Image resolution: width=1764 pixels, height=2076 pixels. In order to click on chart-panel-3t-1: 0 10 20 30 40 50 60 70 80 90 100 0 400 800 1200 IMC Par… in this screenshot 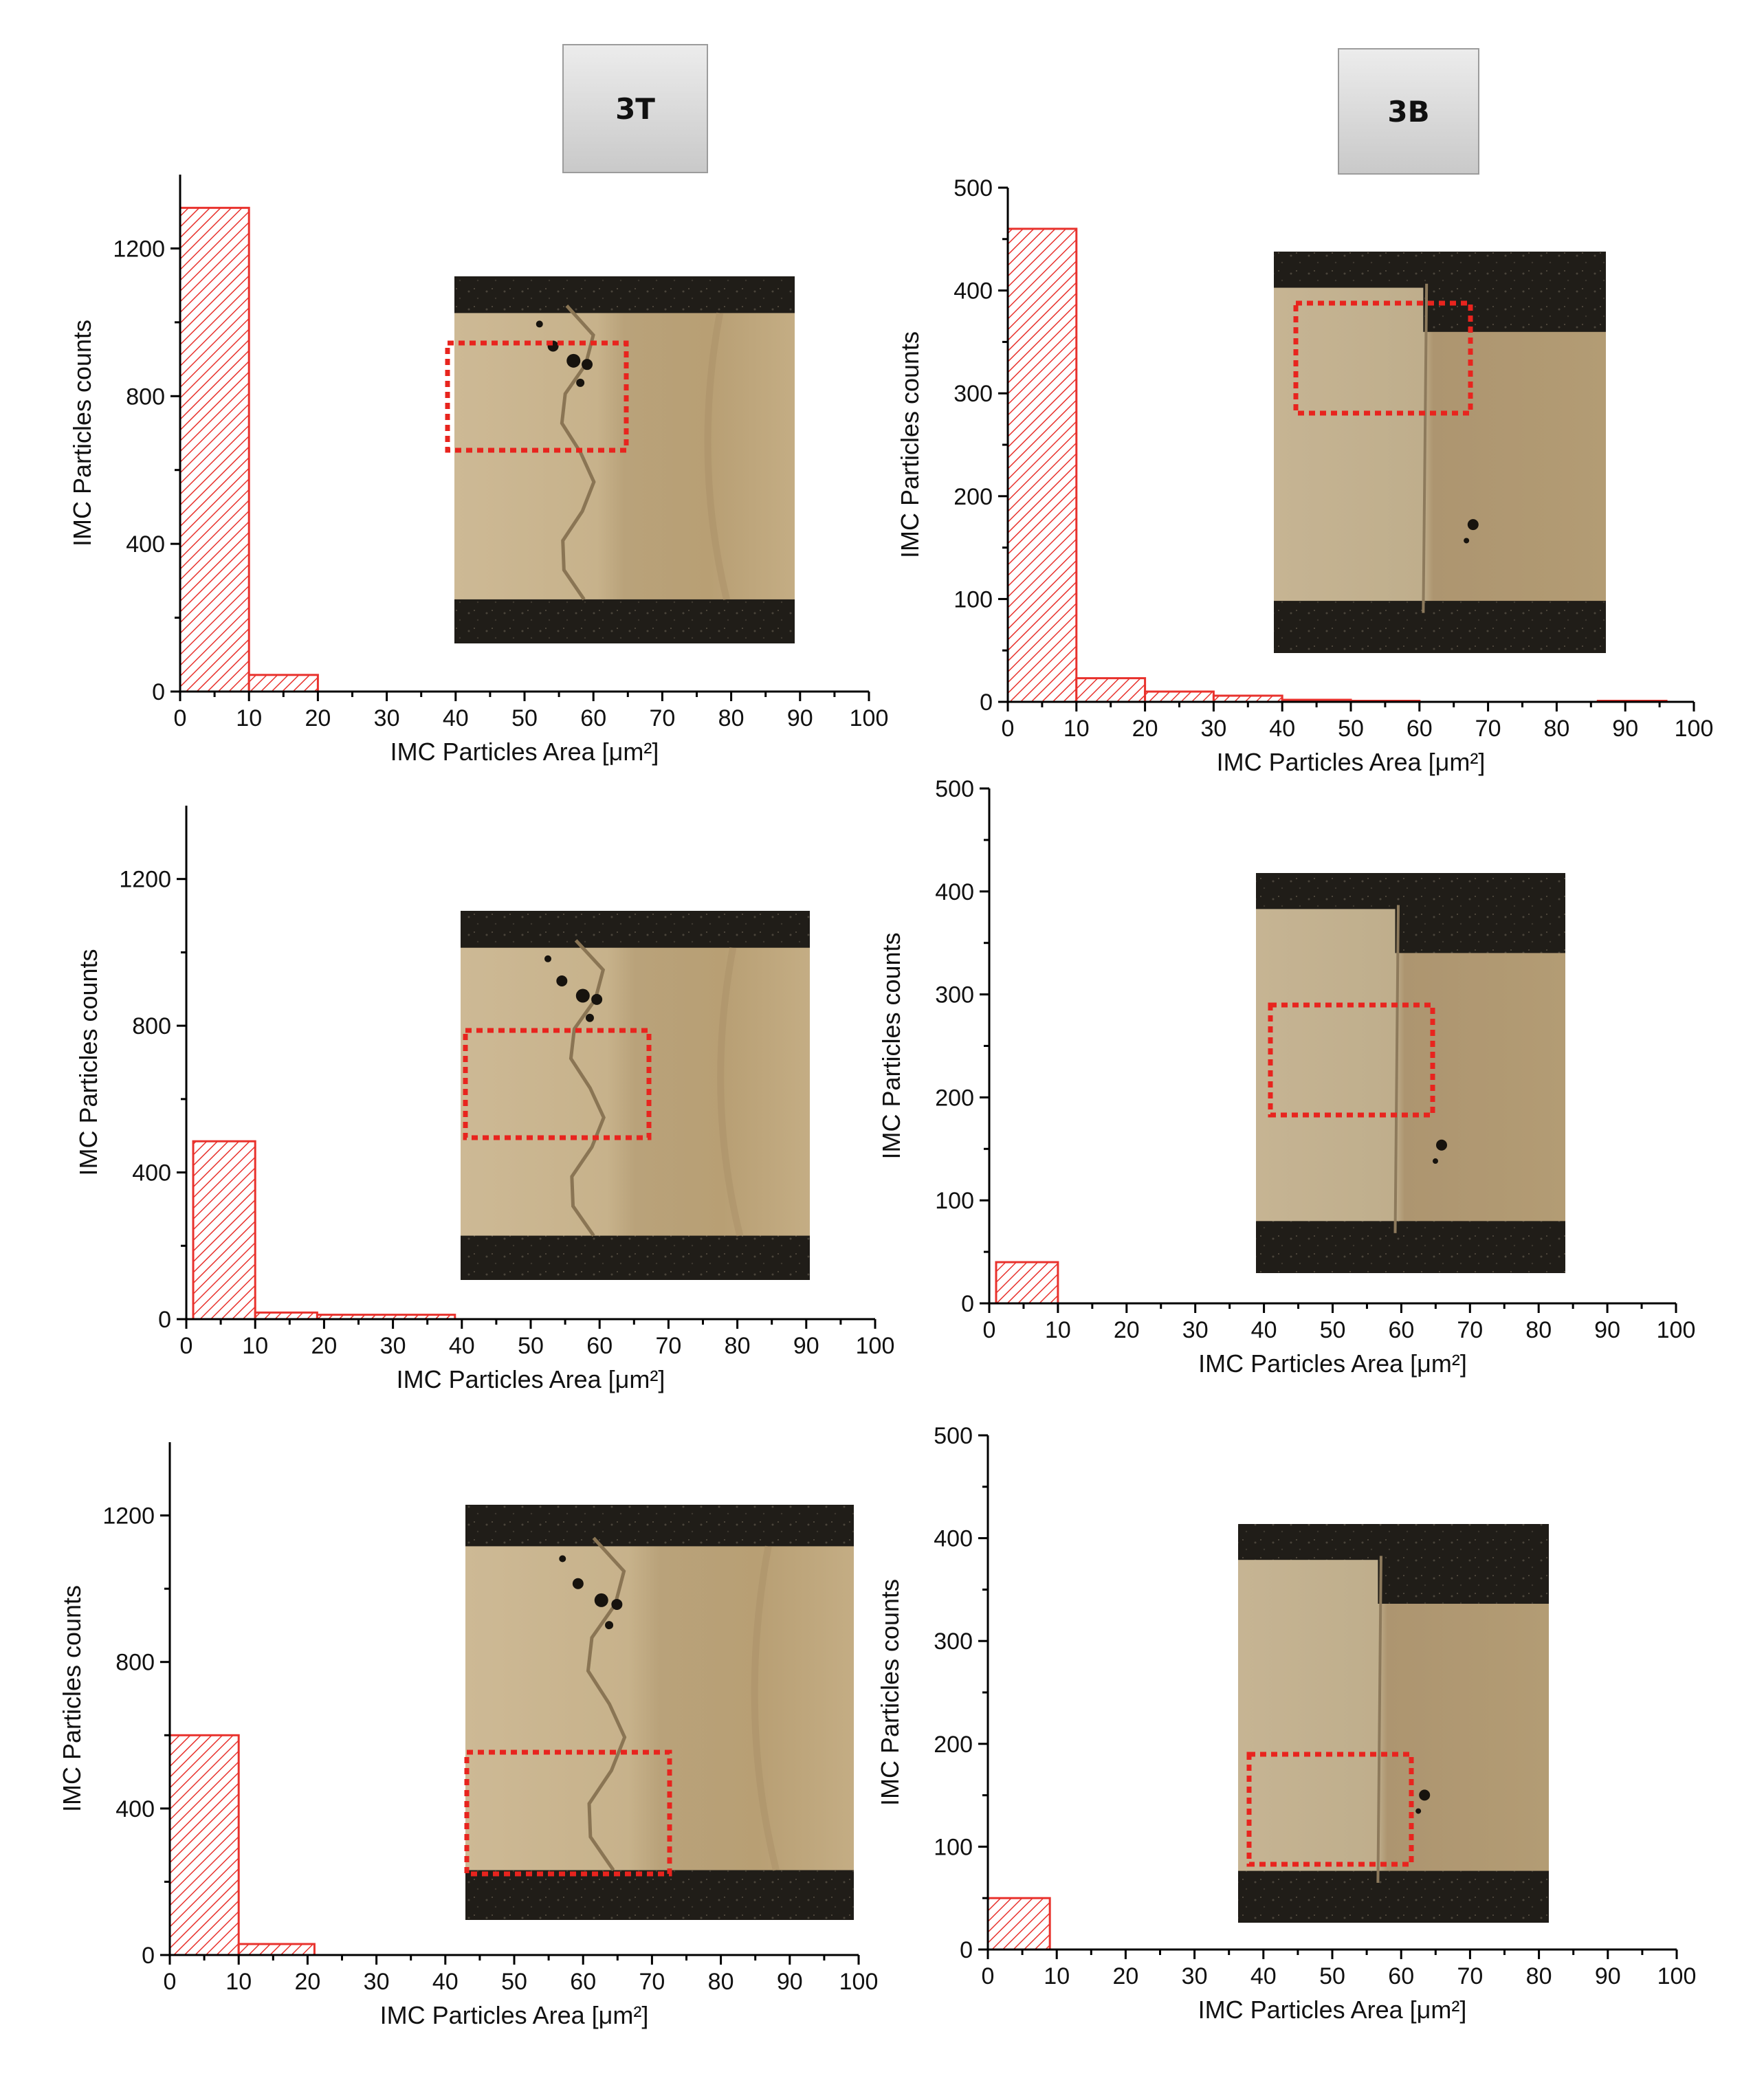, I will do `click(478, 470)`.